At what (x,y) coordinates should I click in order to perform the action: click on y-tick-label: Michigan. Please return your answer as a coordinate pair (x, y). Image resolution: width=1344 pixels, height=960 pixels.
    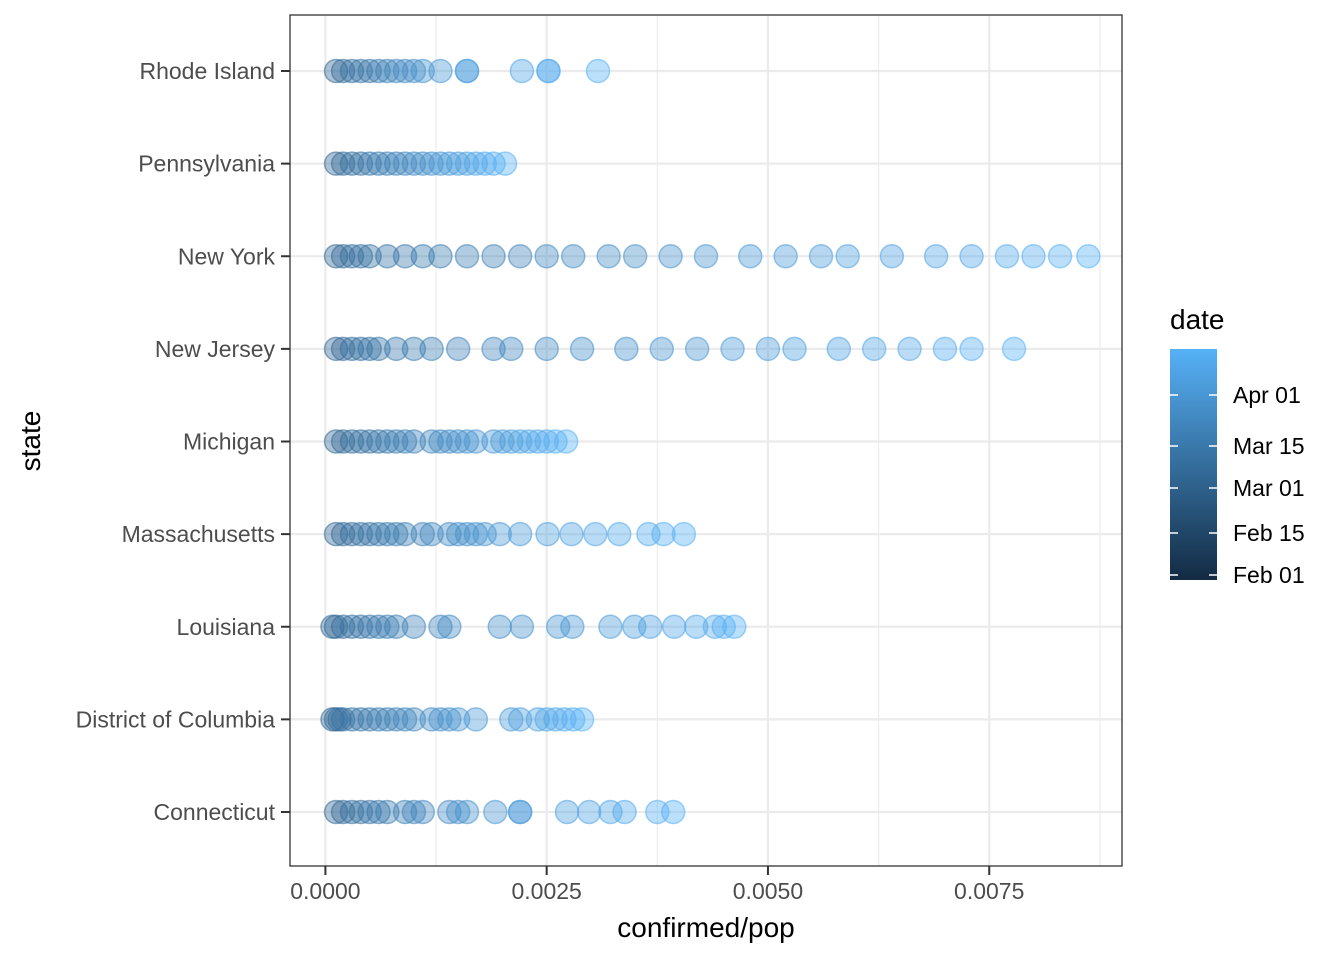
    Looking at the image, I should click on (229, 442).